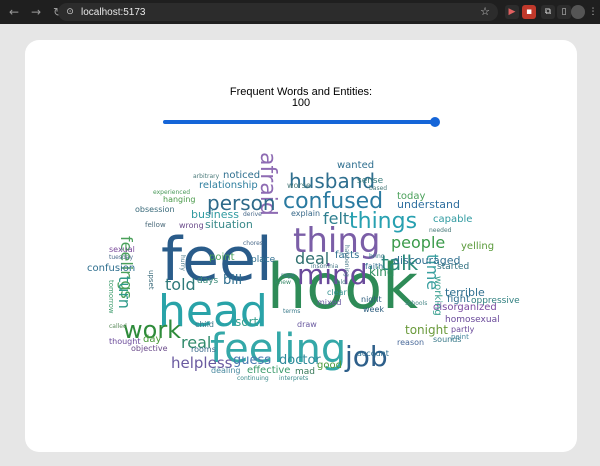 Image resolution: width=600 pixels, height=466 pixels. Describe the element at coordinates (202, 363) in the screenshot. I see `cloud-word-helpless: helpless` at that location.